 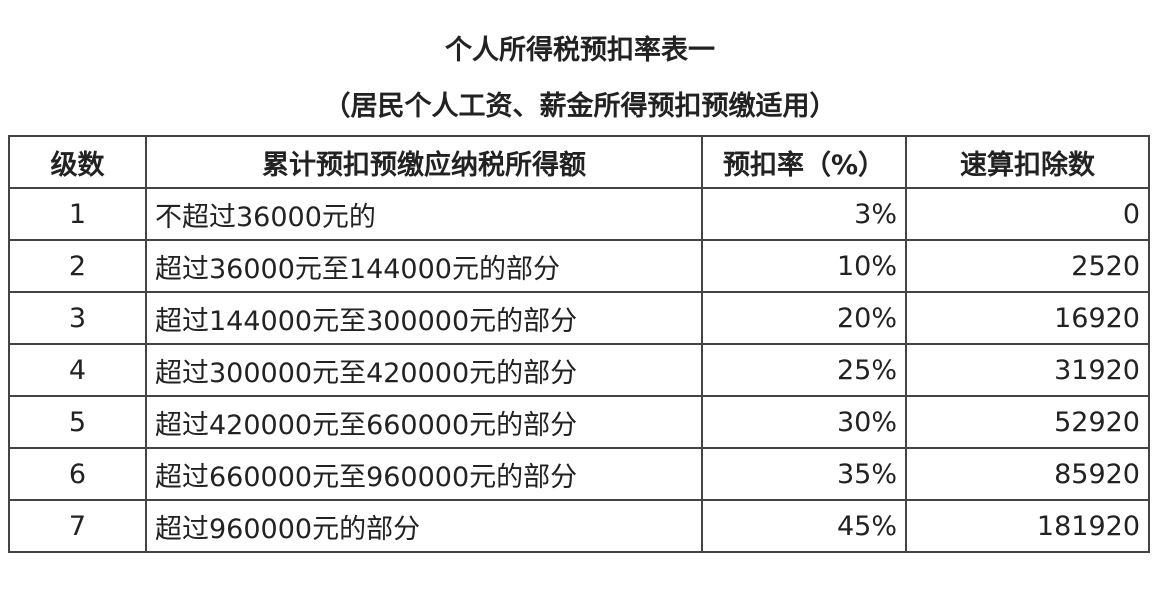 I want to click on cell-level: 4, so click(x=77, y=370).